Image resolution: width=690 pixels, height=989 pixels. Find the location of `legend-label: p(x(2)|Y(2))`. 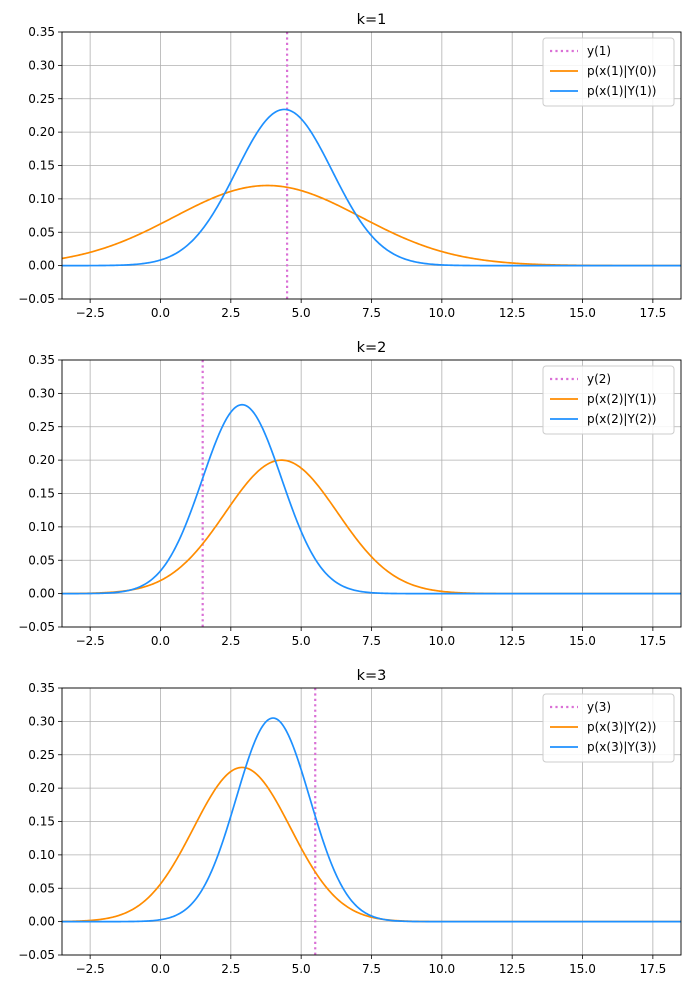

legend-label: p(x(2)|Y(2)) is located at coordinates (621, 419).